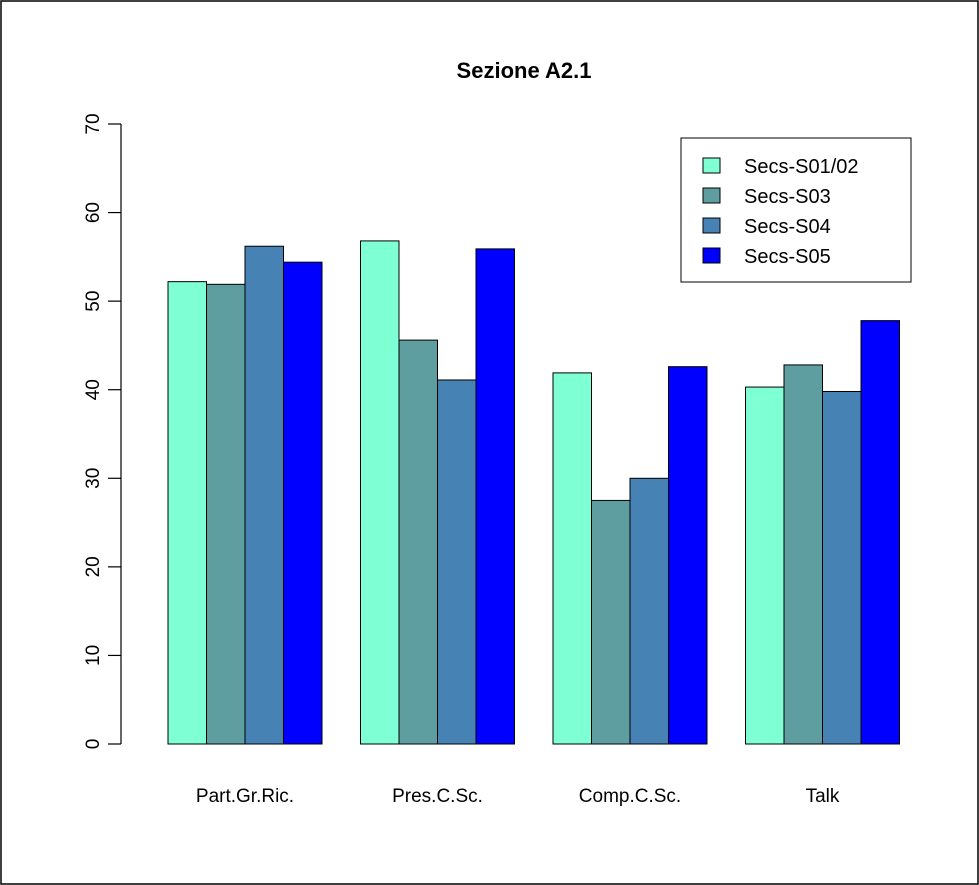 This screenshot has width=979, height=885. Describe the element at coordinates (93, 123) in the screenshot. I see `y-tick-label: 70` at that location.